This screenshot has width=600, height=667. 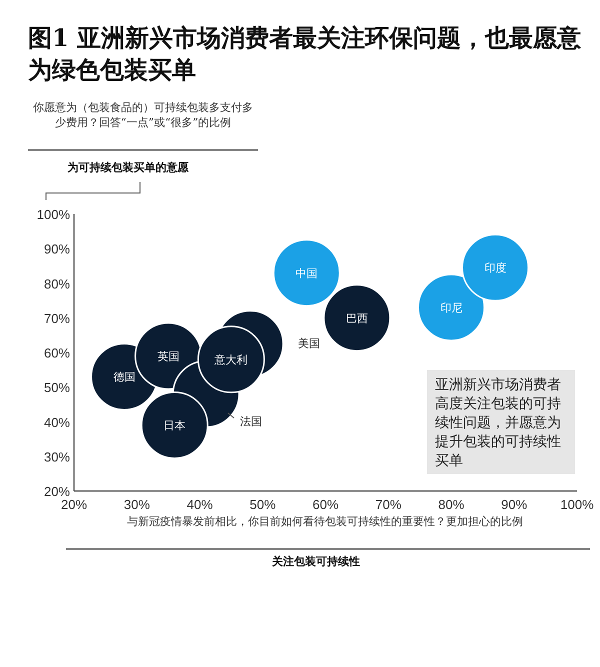 I want to click on y-tick-label: 40%, so click(x=57, y=422).